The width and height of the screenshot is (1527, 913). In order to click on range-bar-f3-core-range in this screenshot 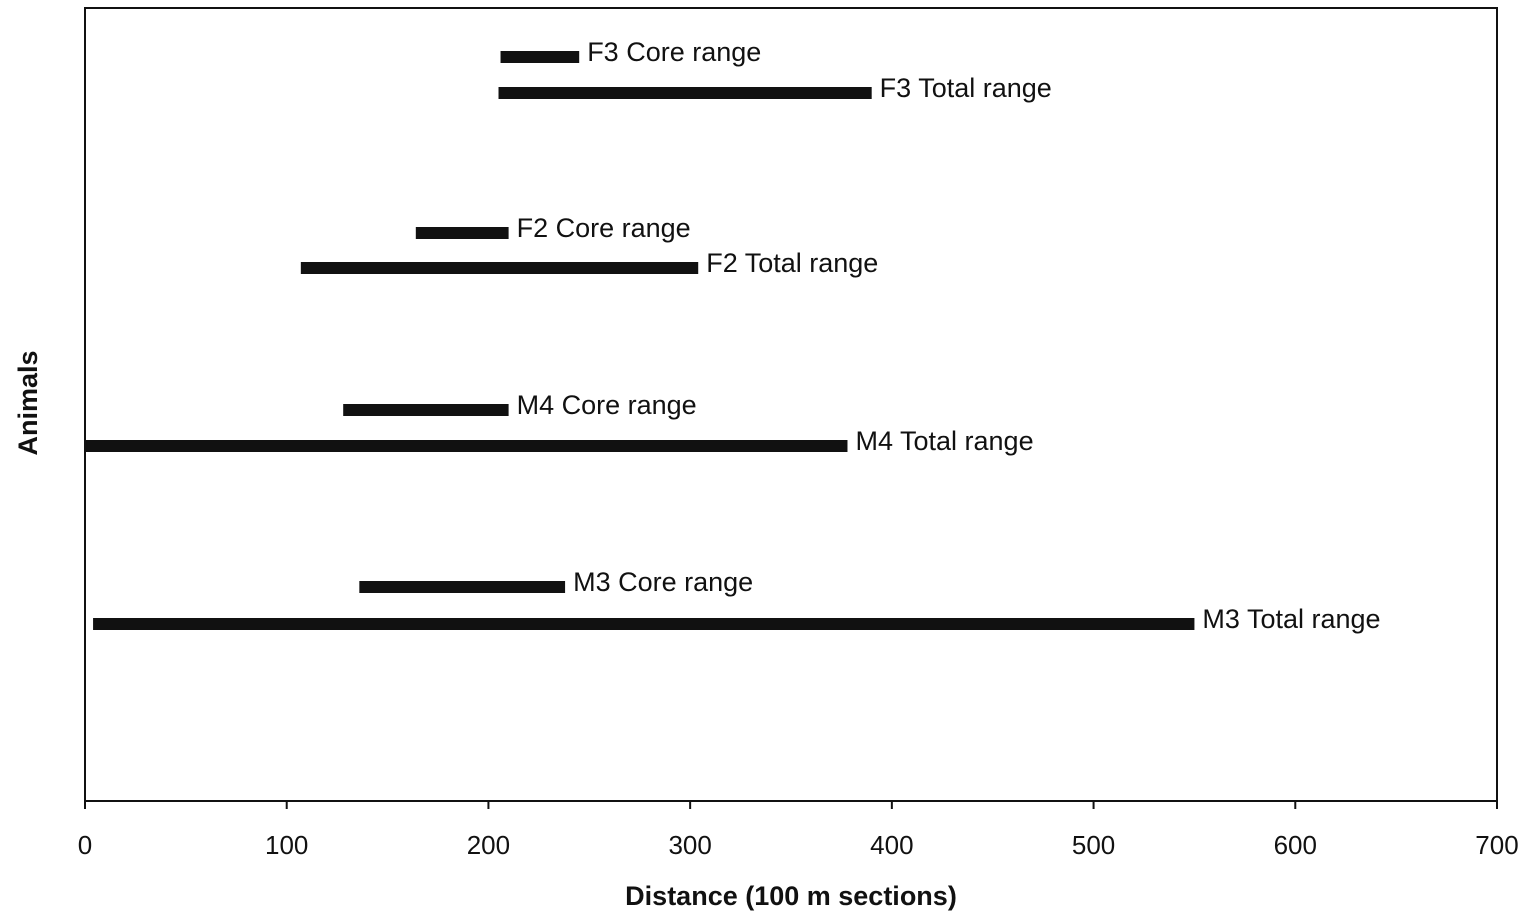, I will do `click(540, 57)`.